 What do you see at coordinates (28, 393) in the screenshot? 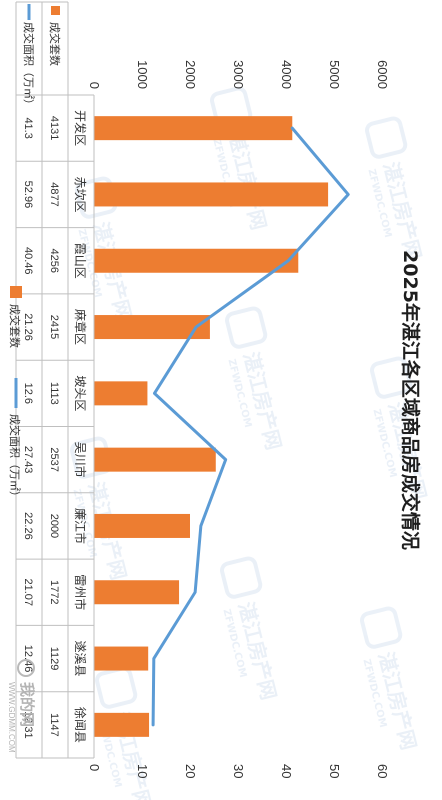
I see `table-cell: 12.6` at bounding box center [28, 393].